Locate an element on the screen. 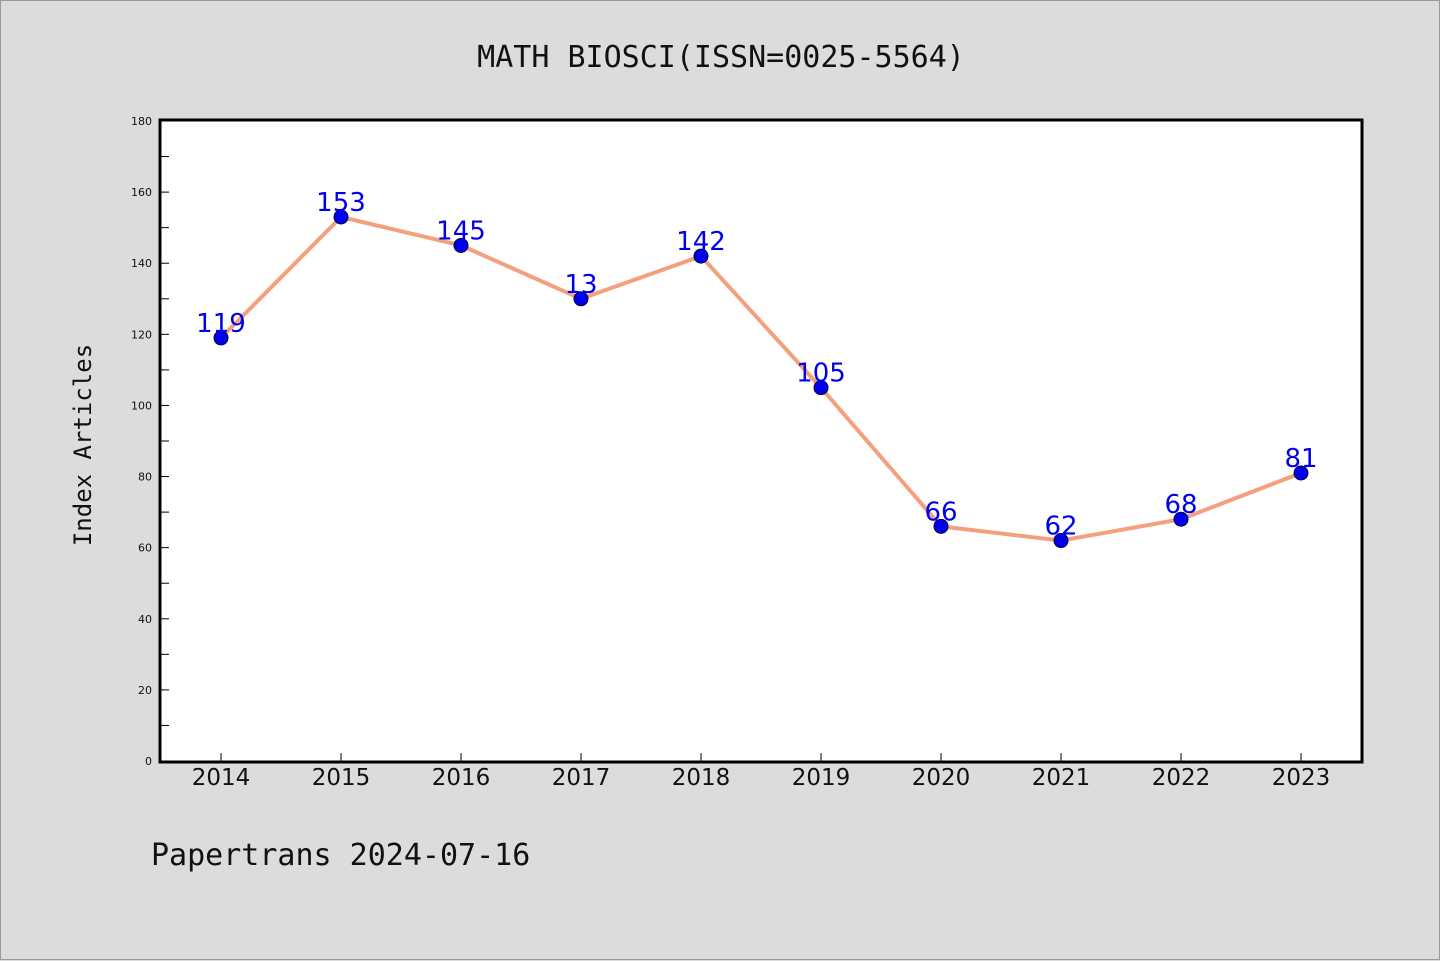 This screenshot has width=1440, height=961. y-tick-label: 60 is located at coordinates (145, 548).